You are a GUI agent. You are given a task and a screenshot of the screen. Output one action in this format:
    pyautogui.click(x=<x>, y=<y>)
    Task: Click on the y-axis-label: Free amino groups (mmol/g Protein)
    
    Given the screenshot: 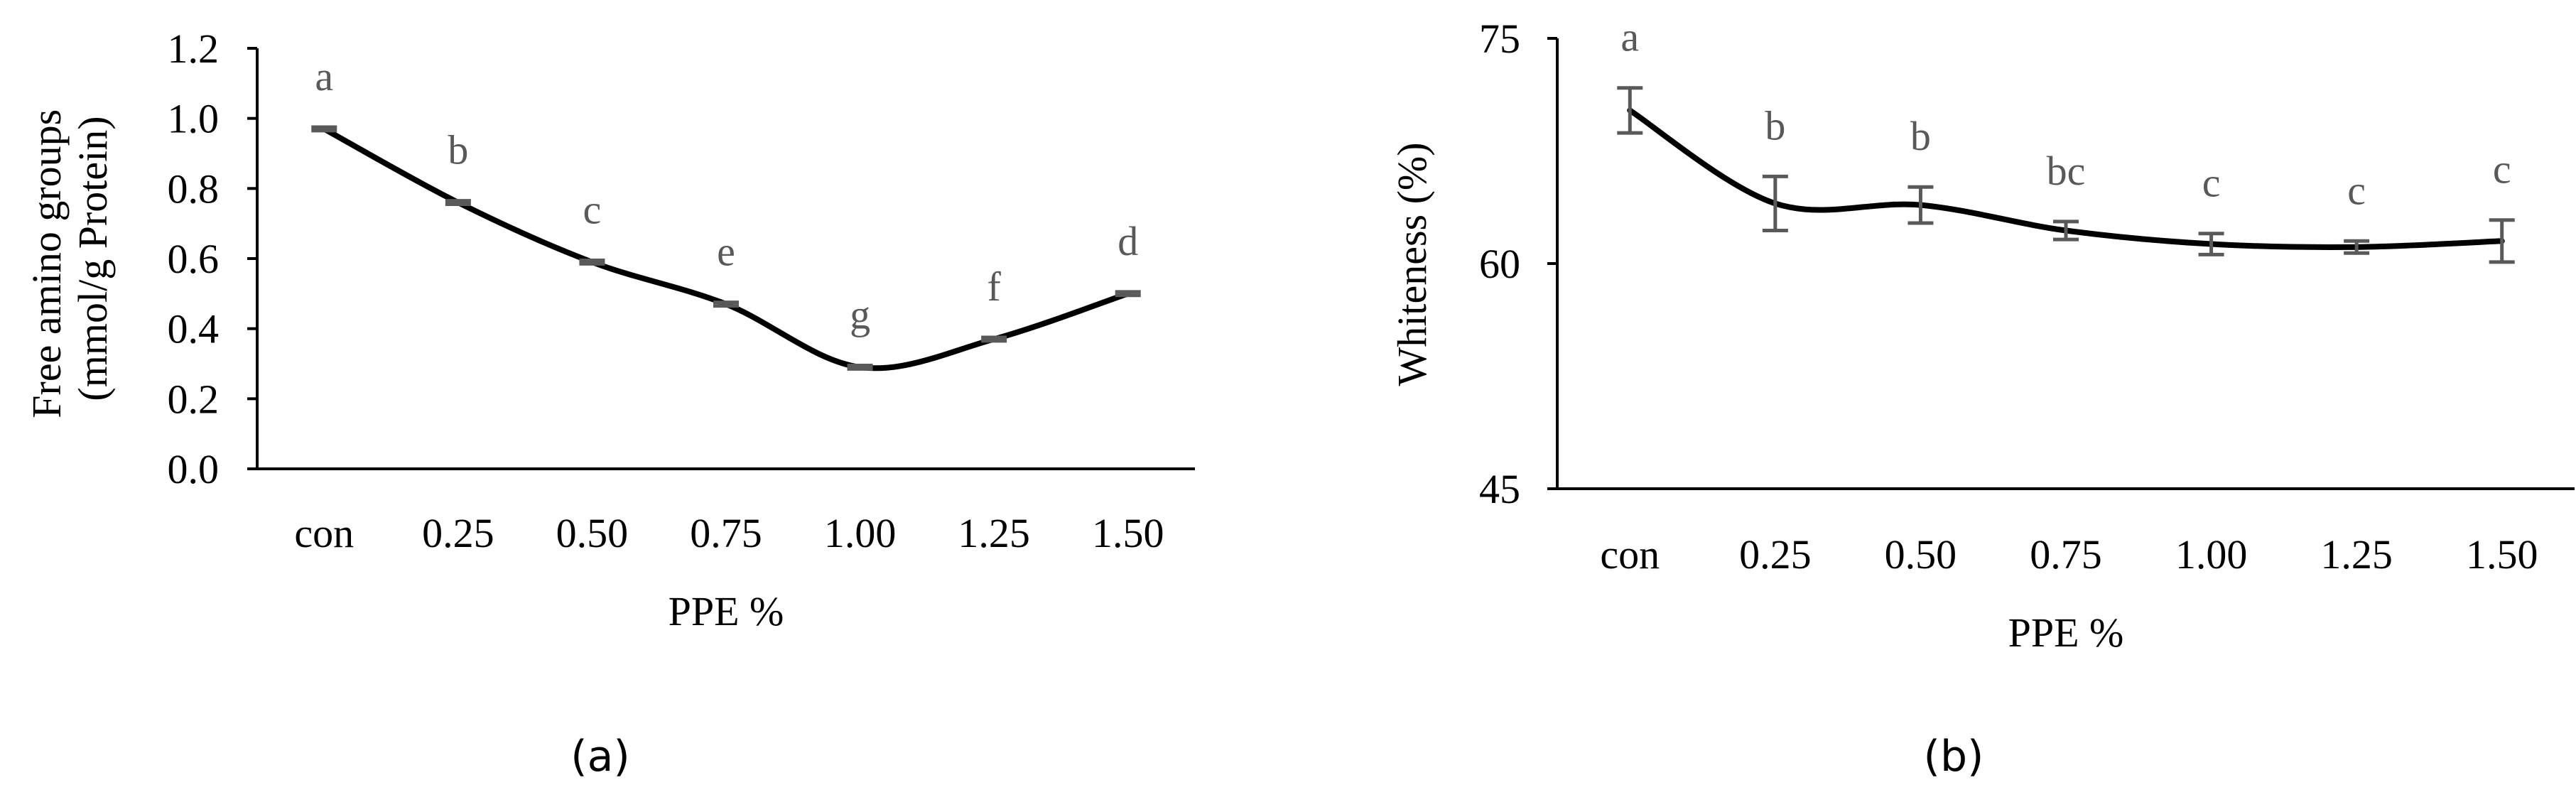 What is the action you would take?
    pyautogui.click(x=69, y=258)
    